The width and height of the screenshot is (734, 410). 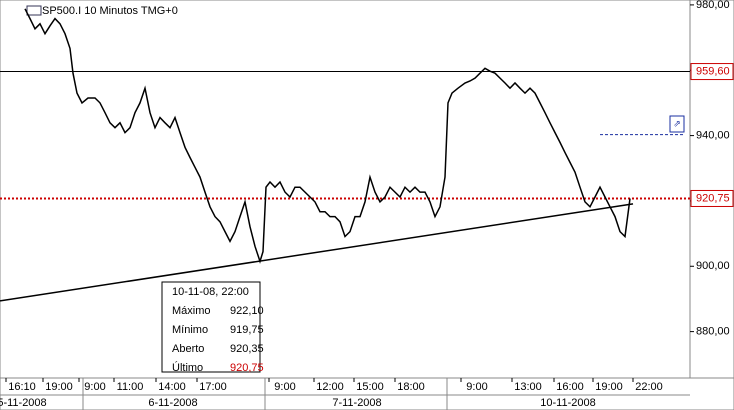 What do you see at coordinates (247, 330) in the screenshot?
I see `info-value: 919,75` at bounding box center [247, 330].